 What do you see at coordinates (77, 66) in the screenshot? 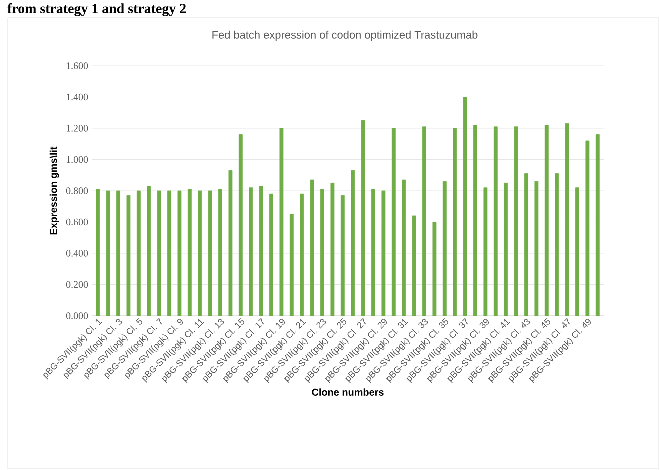
I see `y-tick-label: 1.600` at bounding box center [77, 66].